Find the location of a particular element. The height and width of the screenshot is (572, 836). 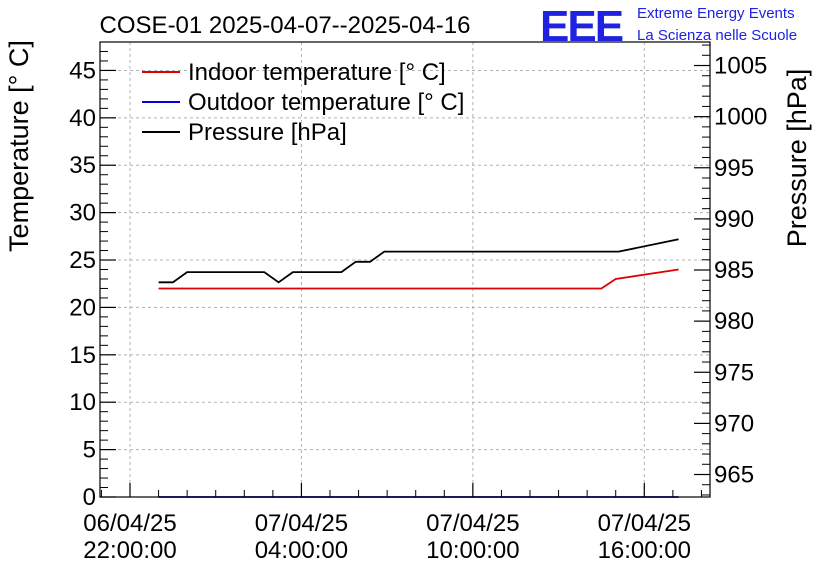

series-line-indoor-temperature-c is located at coordinates (418, 279).